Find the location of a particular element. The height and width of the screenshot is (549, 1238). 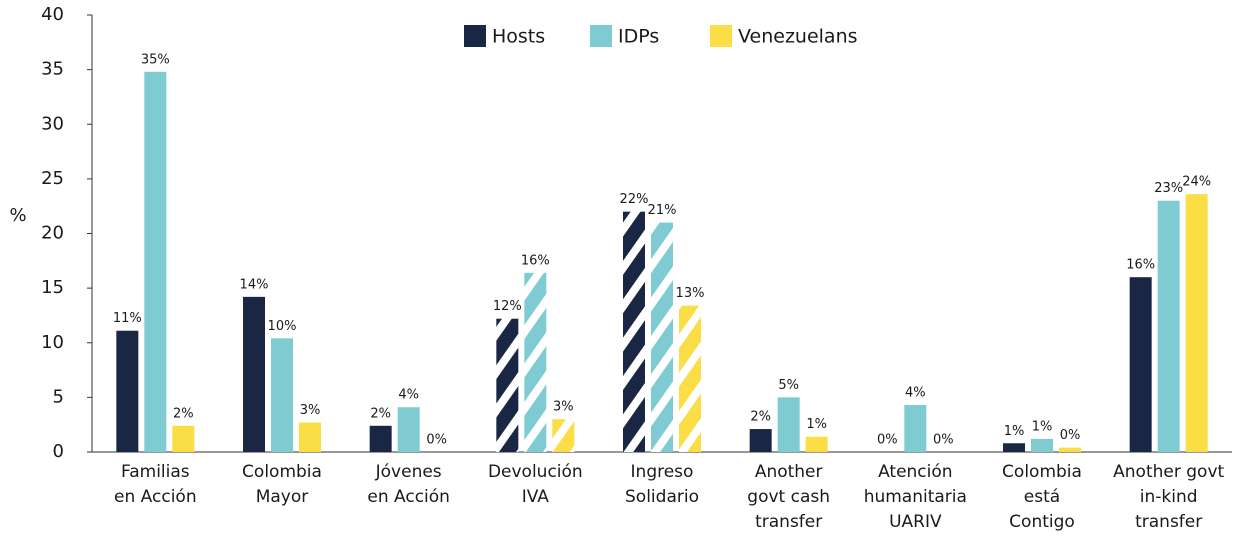

value-label: 23% is located at coordinates (1168, 188).